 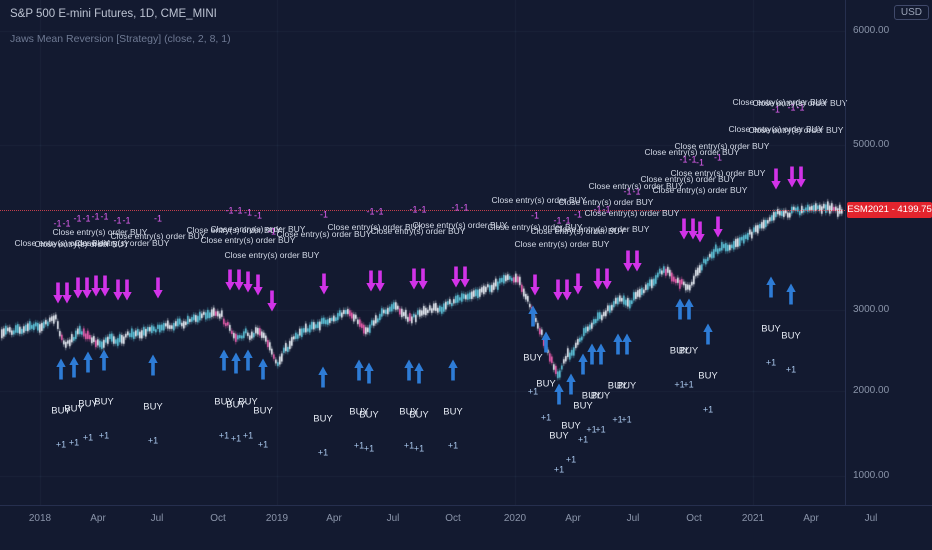 I want to click on price-tick-label: 1000.00, so click(x=871, y=475).